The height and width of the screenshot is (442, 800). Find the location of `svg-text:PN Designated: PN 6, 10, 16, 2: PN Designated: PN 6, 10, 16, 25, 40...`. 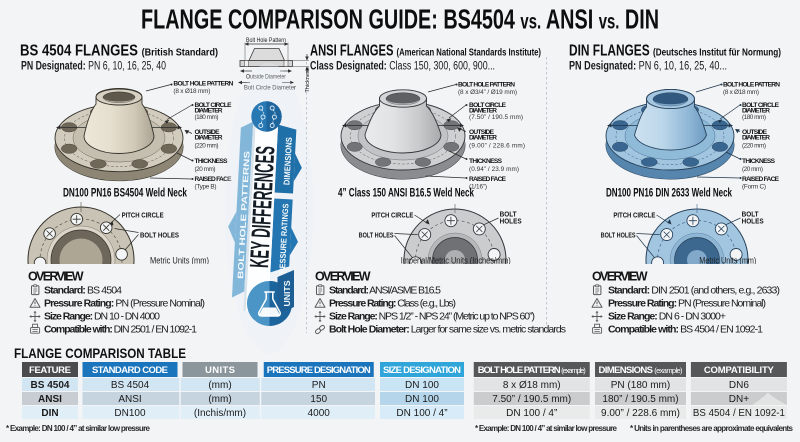

svg-text:PN Designated: PN 6, 10, 16, 2: PN Designated: PN 6, 10, 16, 25, 40... is located at coordinates (648, 67).